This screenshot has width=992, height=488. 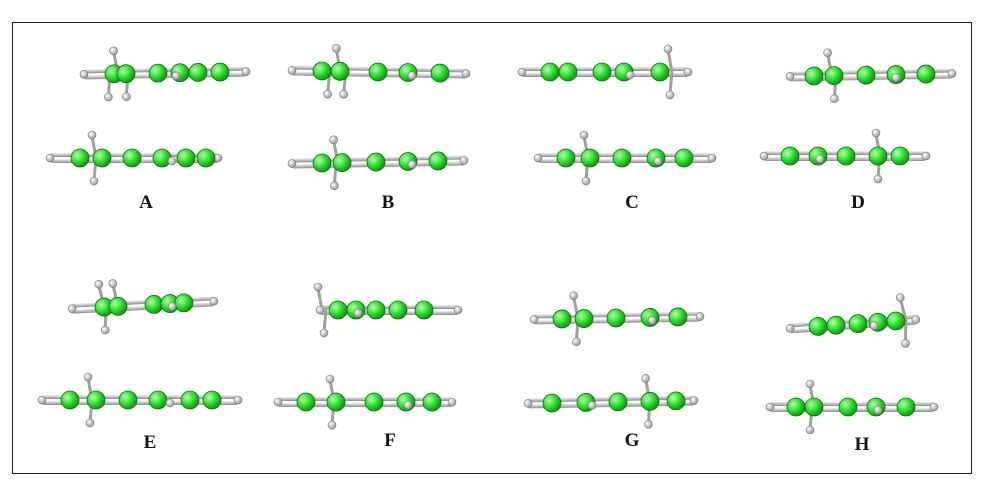 I want to click on panel-label-d: D, so click(x=858, y=202).